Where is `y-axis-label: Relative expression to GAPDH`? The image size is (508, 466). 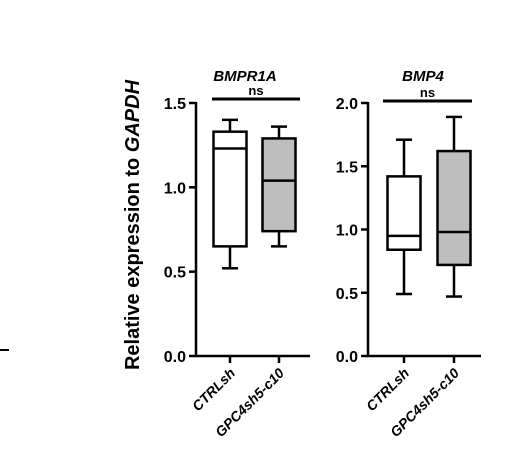 y-axis-label: Relative expression to GAPDH is located at coordinates (133, 224).